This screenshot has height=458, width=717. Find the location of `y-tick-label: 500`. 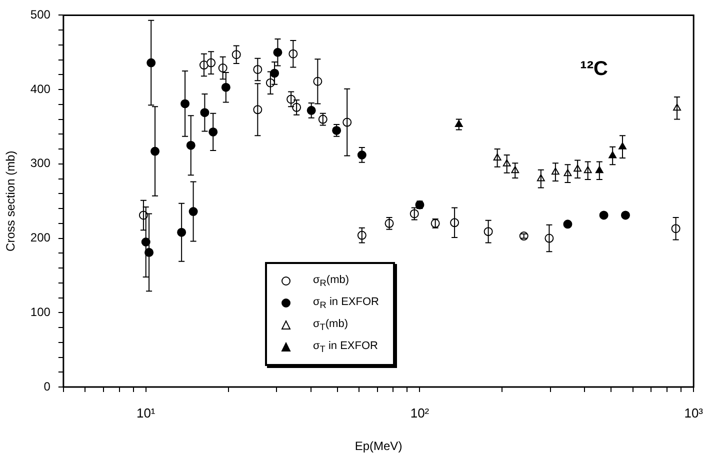

y-tick-label: 500 is located at coordinates (40, 15).